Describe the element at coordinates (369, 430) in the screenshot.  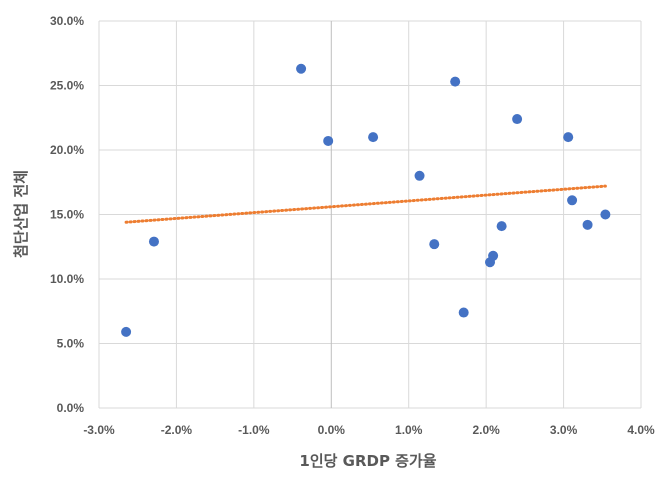
I see `x-axis-tick-labels: -3.0% -2.0% -1.0% 0.0% 1.0% 2.0% 3.0% 4.0%` at that location.